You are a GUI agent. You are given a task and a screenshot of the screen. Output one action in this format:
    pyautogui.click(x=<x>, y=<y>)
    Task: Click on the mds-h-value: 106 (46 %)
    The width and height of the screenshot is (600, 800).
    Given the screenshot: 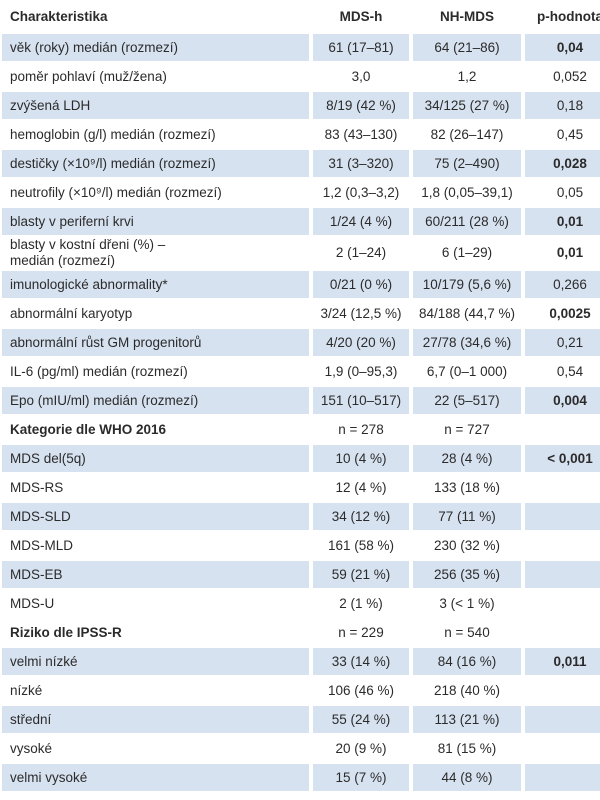 What is the action you would take?
    pyautogui.click(x=359, y=690)
    